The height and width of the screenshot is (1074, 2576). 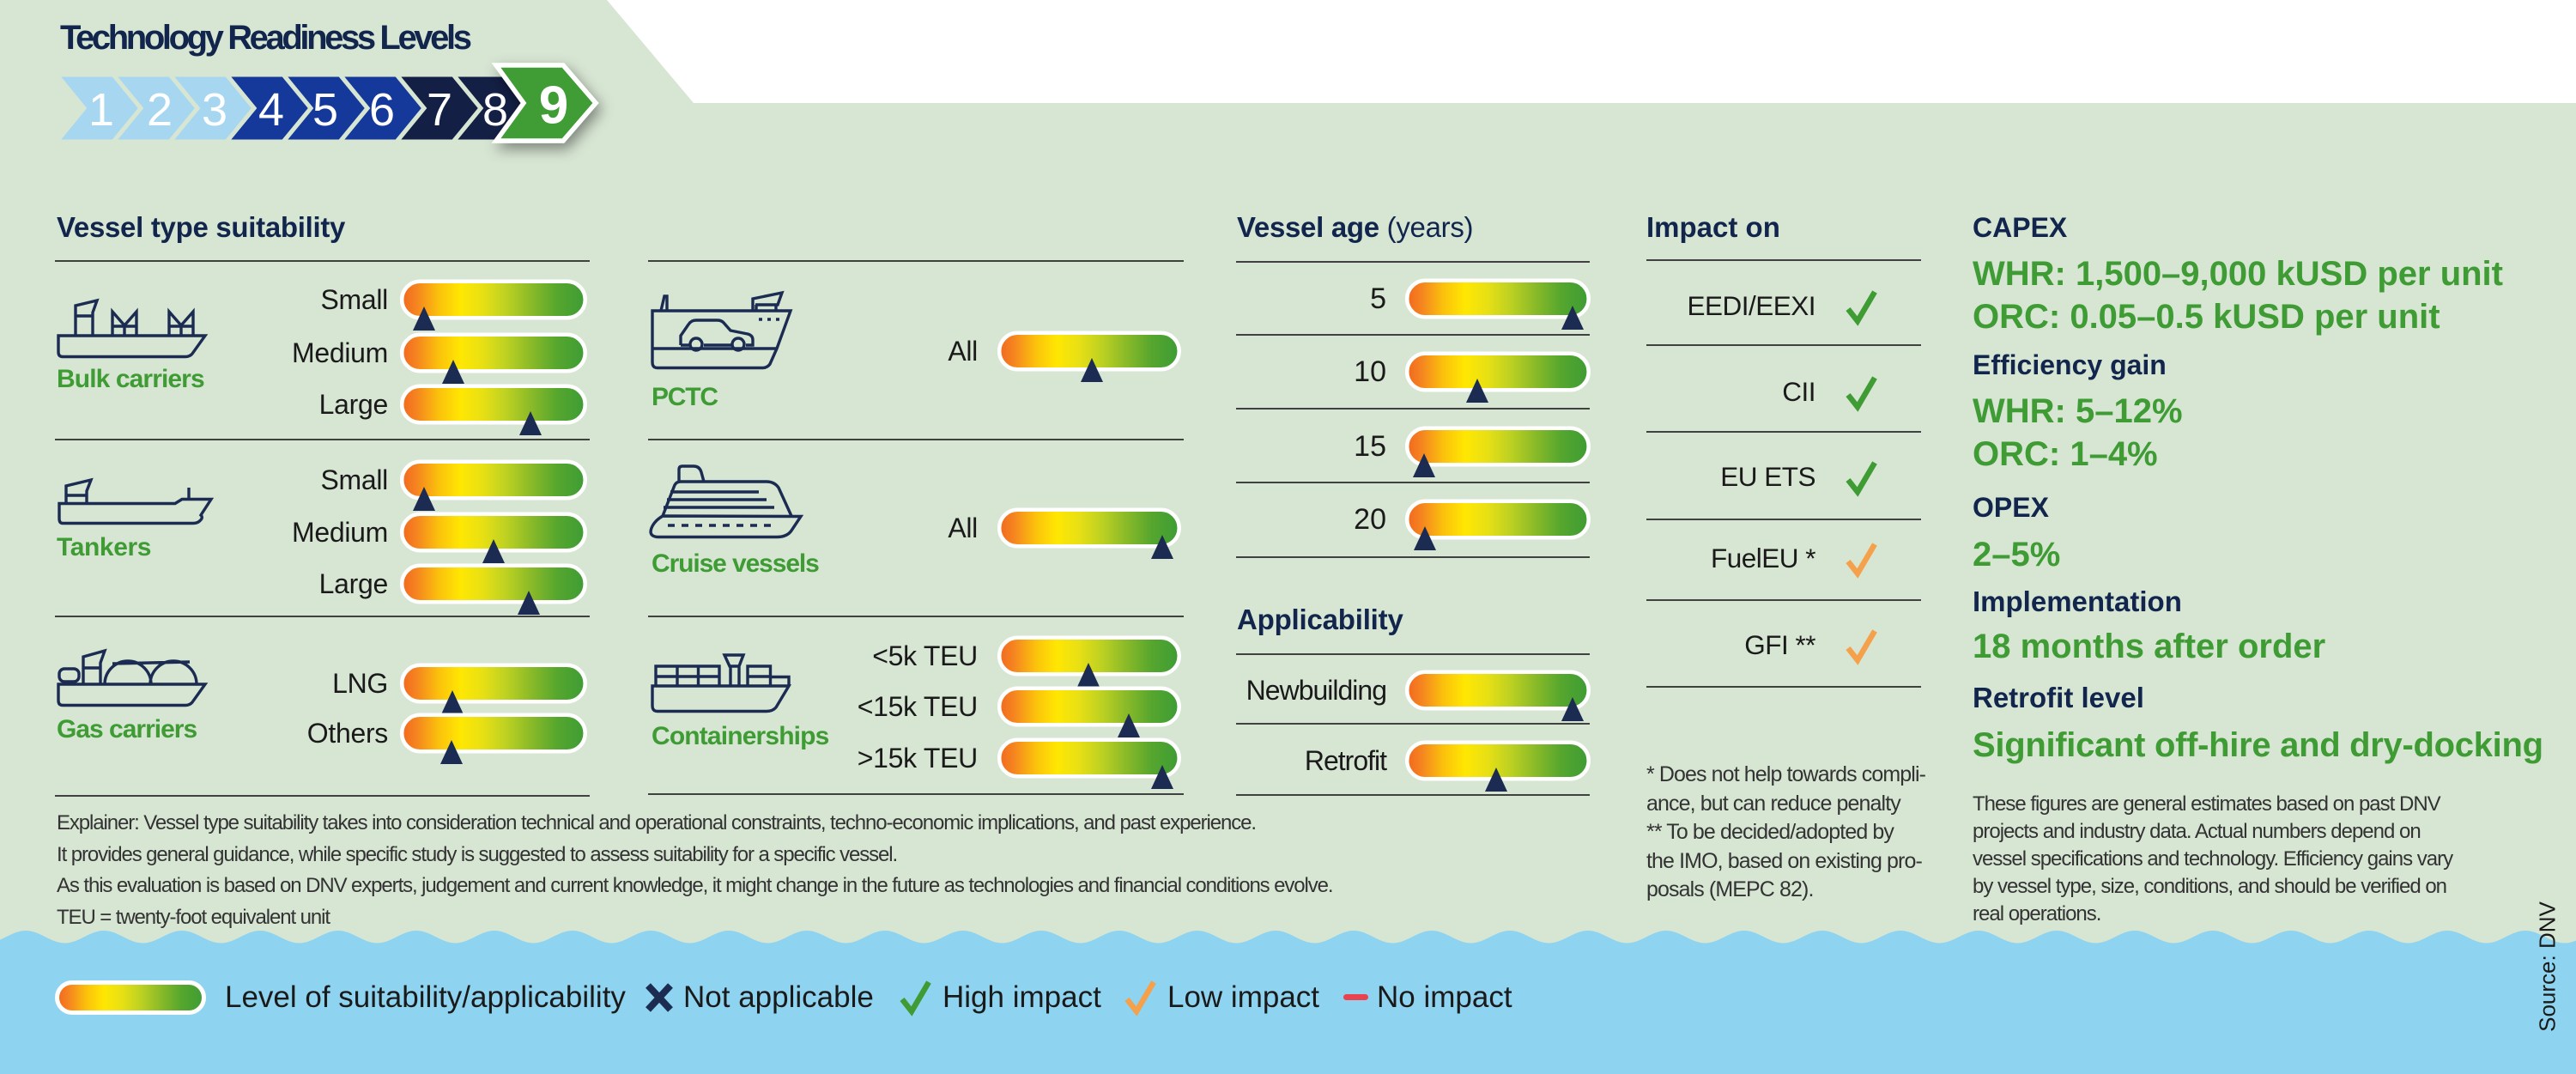 What do you see at coordinates (214, 110) in the screenshot?
I see `svg-text: 3` at bounding box center [214, 110].